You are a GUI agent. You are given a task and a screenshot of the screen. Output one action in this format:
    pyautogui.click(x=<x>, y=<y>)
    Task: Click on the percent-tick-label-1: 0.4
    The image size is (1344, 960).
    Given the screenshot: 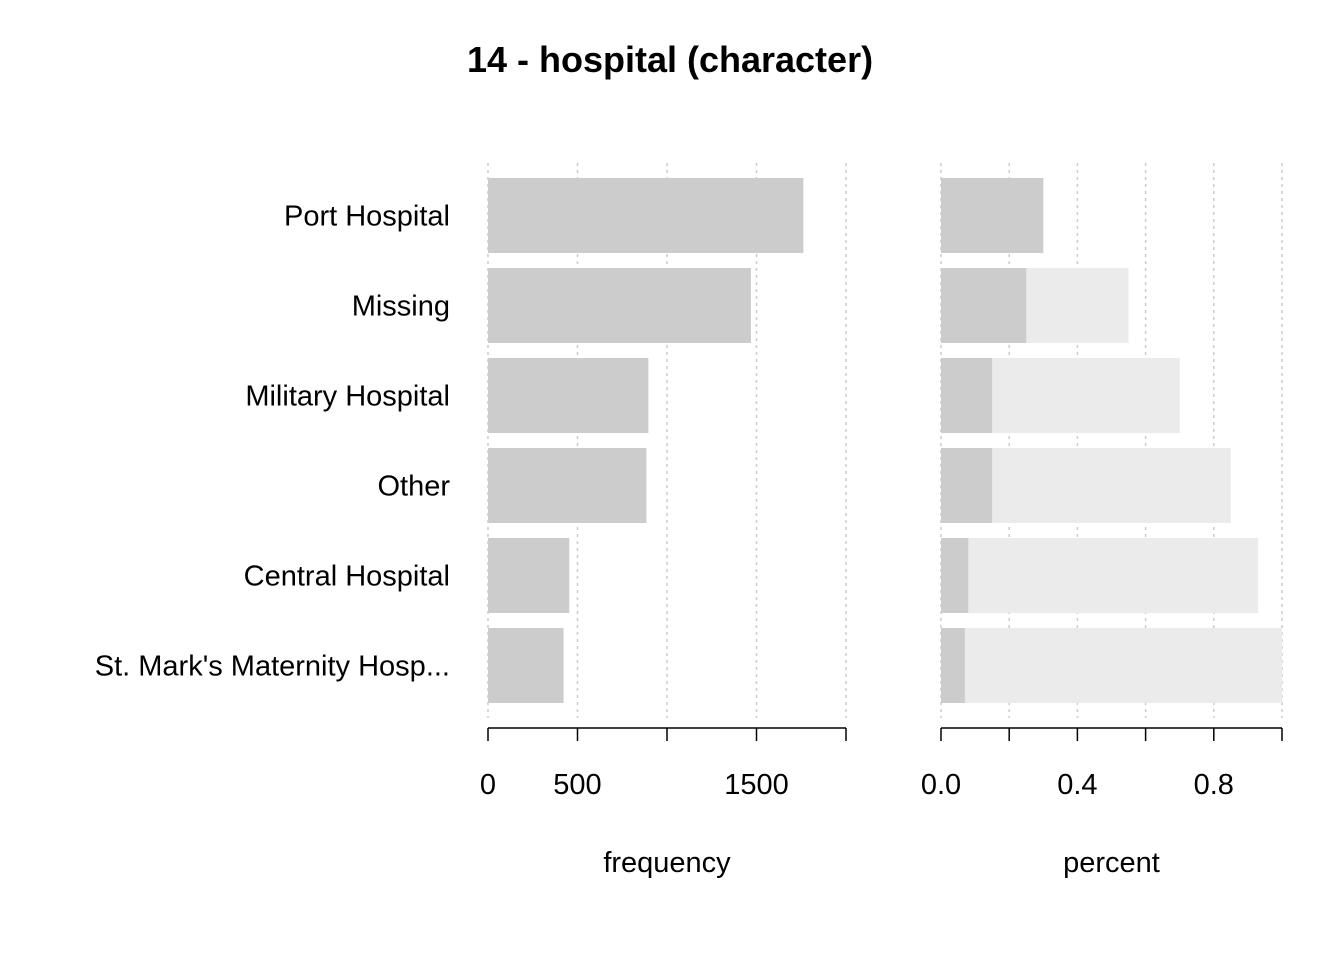 What is the action you would take?
    pyautogui.click(x=1077, y=785)
    